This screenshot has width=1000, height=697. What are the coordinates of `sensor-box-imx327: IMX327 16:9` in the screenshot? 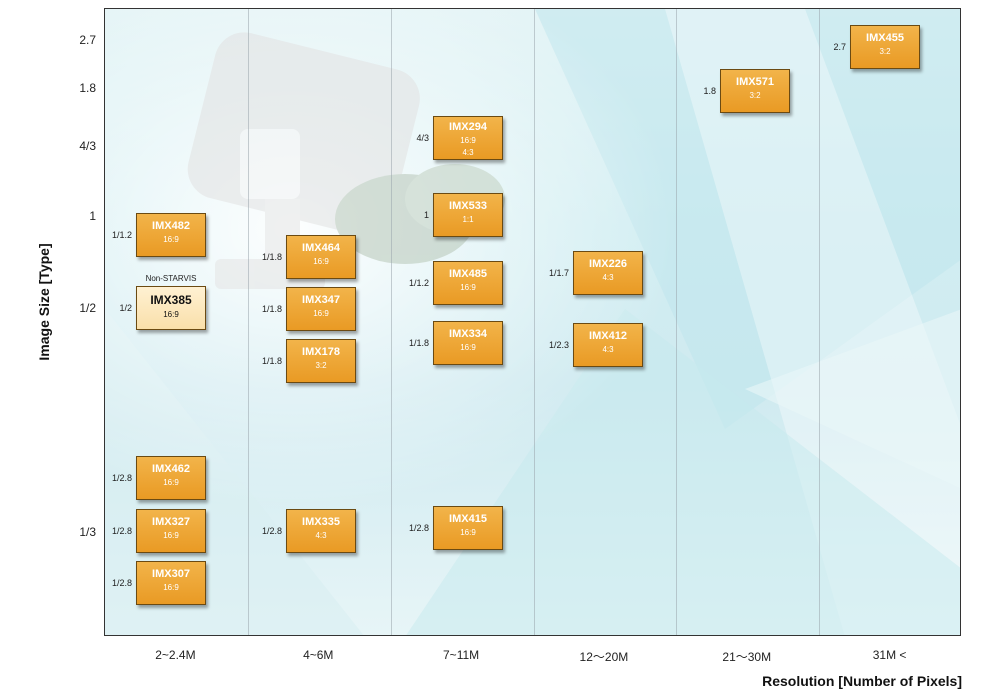 It's located at (171, 531).